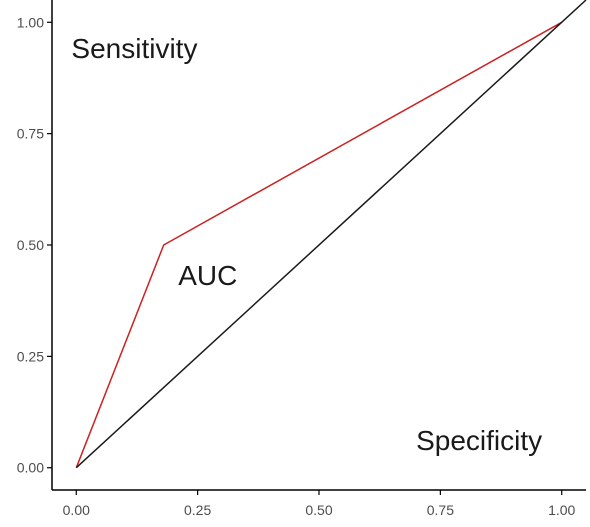 Image resolution: width=590 pixels, height=527 pixels. What do you see at coordinates (30, 356) in the screenshot?
I see `y-tick-label: 0.25` at bounding box center [30, 356].